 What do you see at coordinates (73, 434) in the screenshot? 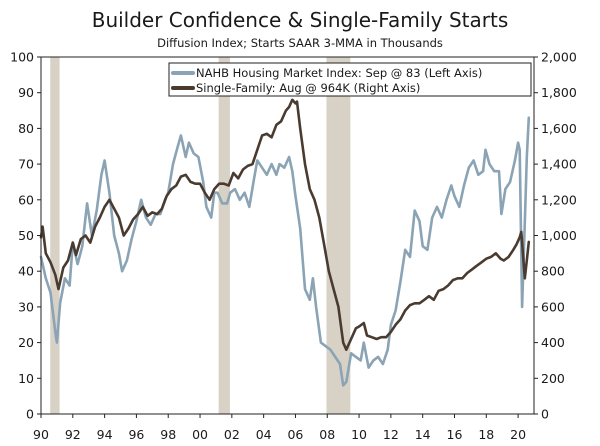
I see `x-tick-label: 92` at bounding box center [73, 434].